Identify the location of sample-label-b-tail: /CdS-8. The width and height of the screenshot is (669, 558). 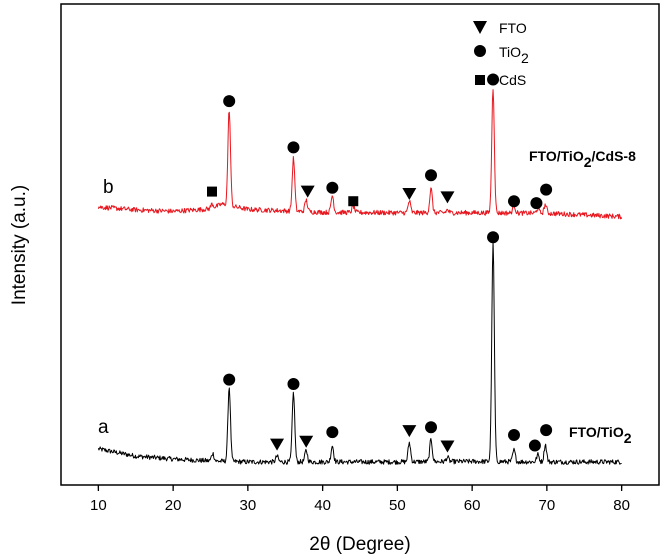
(614, 156).